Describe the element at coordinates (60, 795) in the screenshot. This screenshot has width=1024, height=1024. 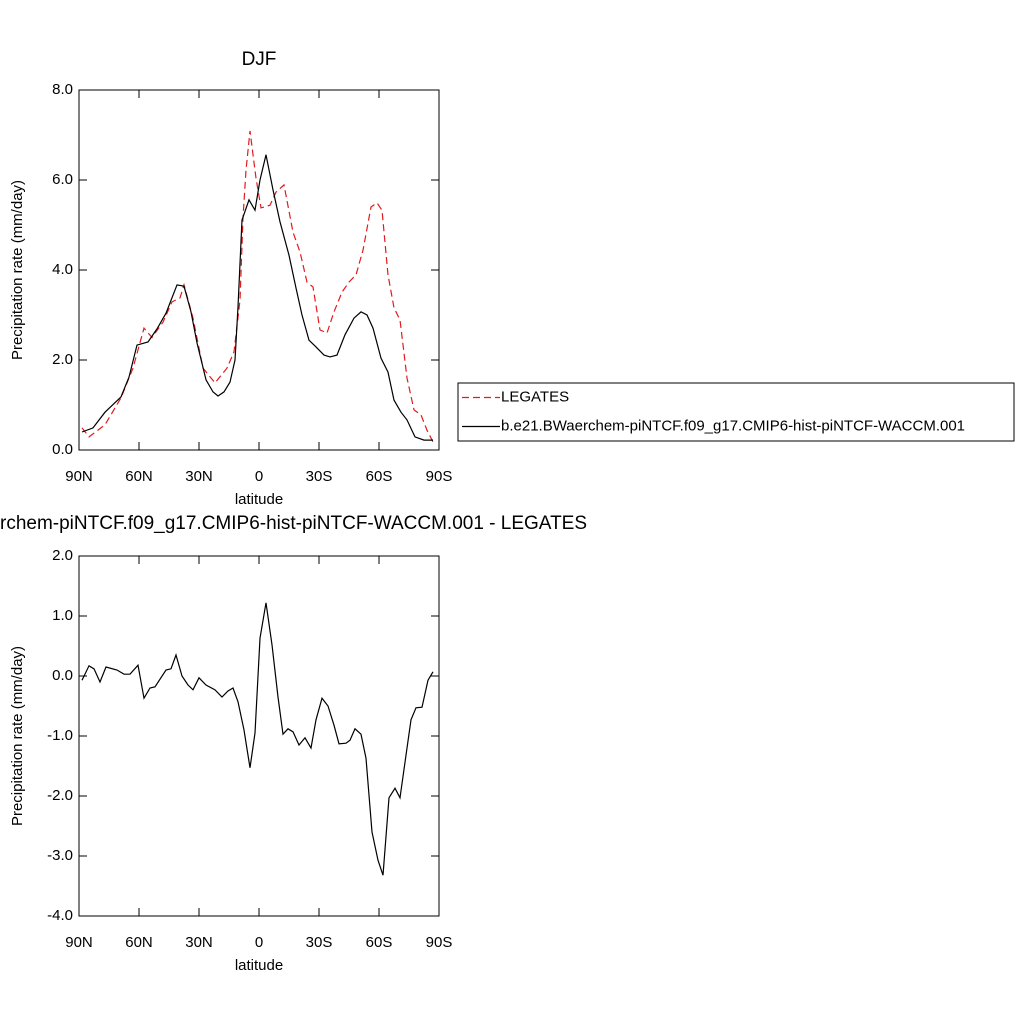
I see `y-tick-label: -2.0` at that location.